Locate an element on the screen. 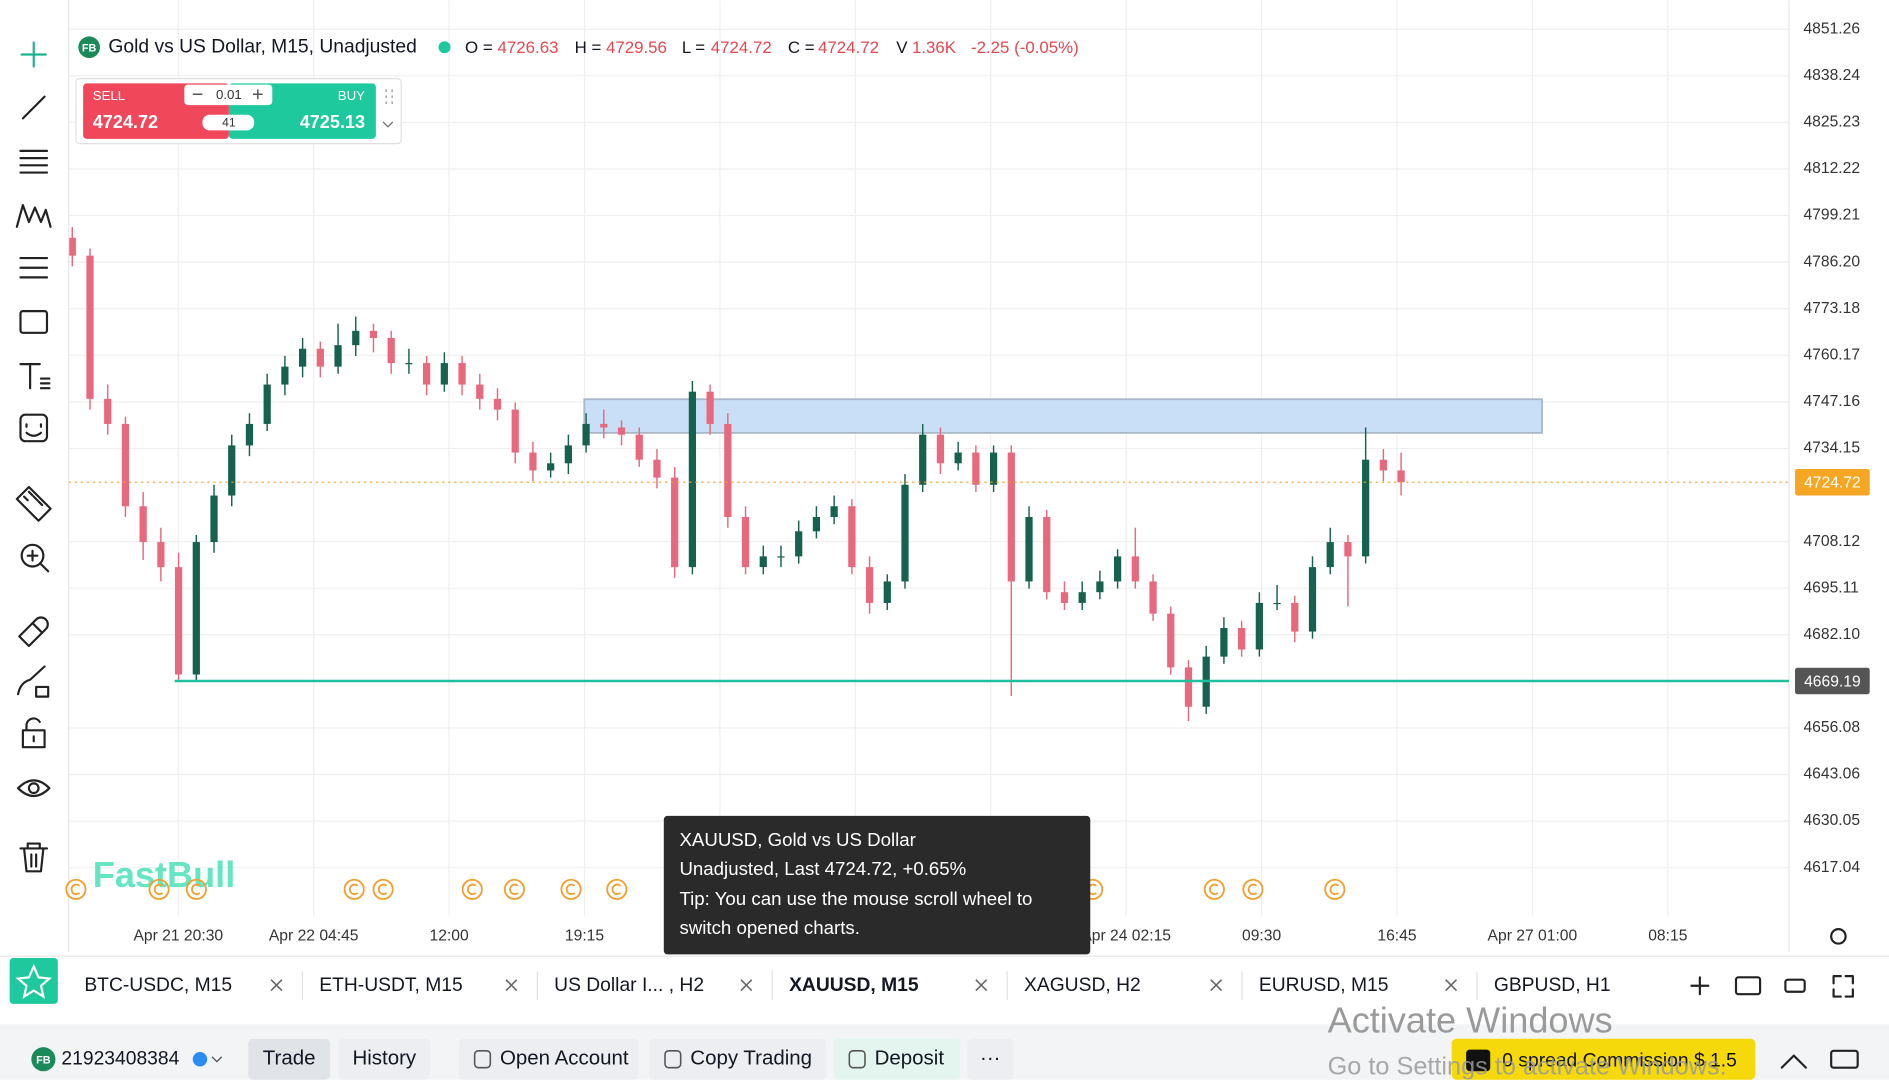 This screenshot has width=1889, height=1080. favorites-button is located at coordinates (33, 981).